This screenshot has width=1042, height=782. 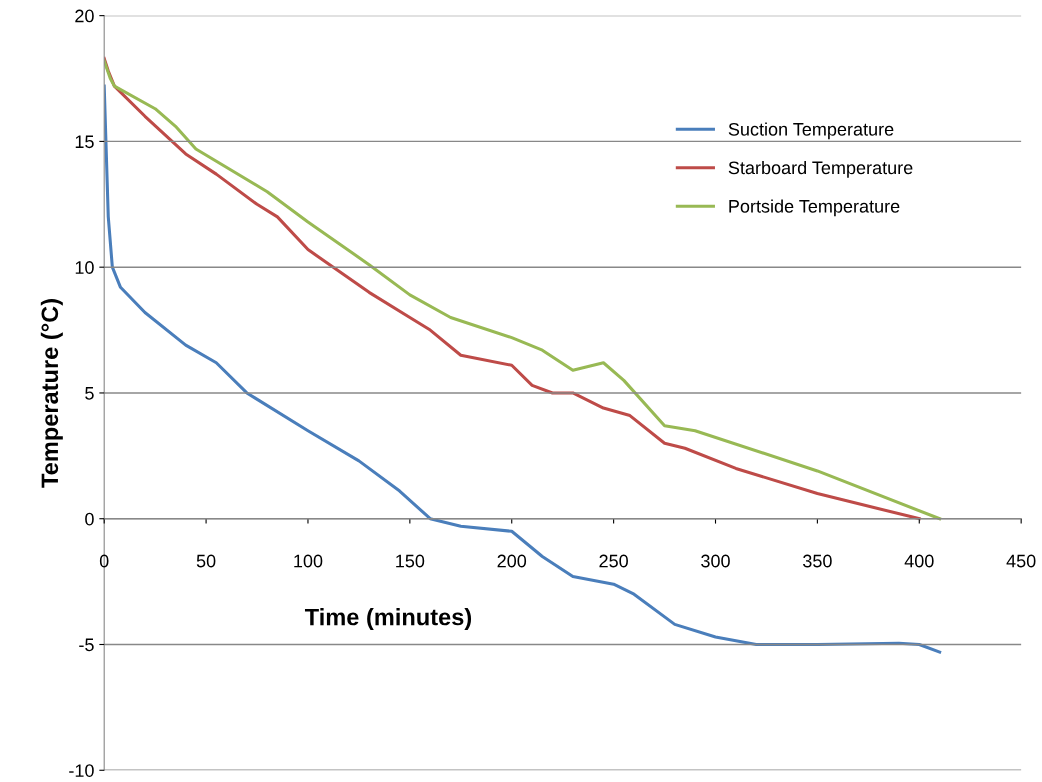 I want to click on y-tick-label: 15, so click(x=84, y=142).